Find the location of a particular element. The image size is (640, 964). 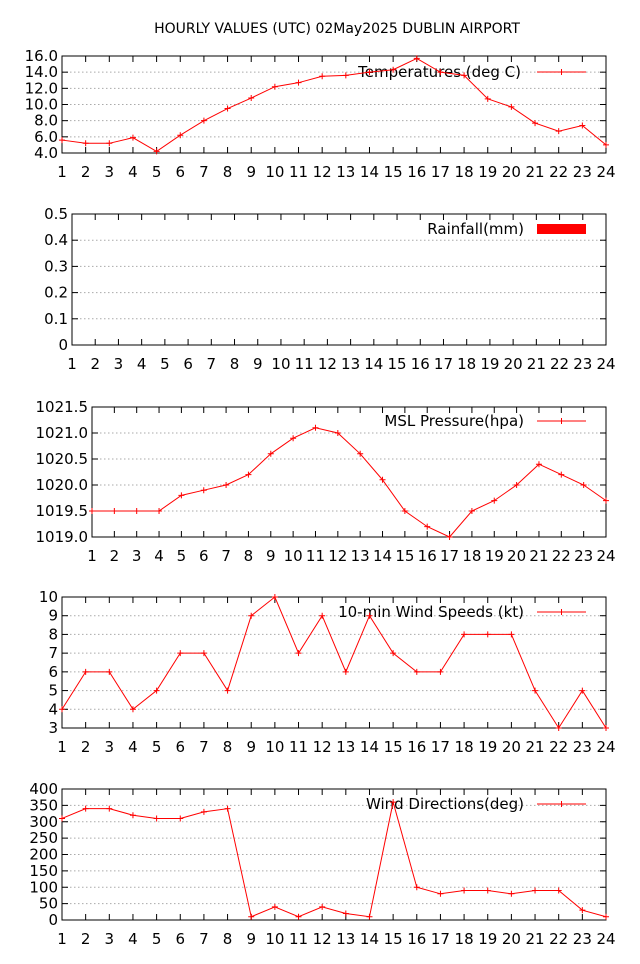

rainfall-legend-label: Rainfall(mm) is located at coordinates (475, 229).